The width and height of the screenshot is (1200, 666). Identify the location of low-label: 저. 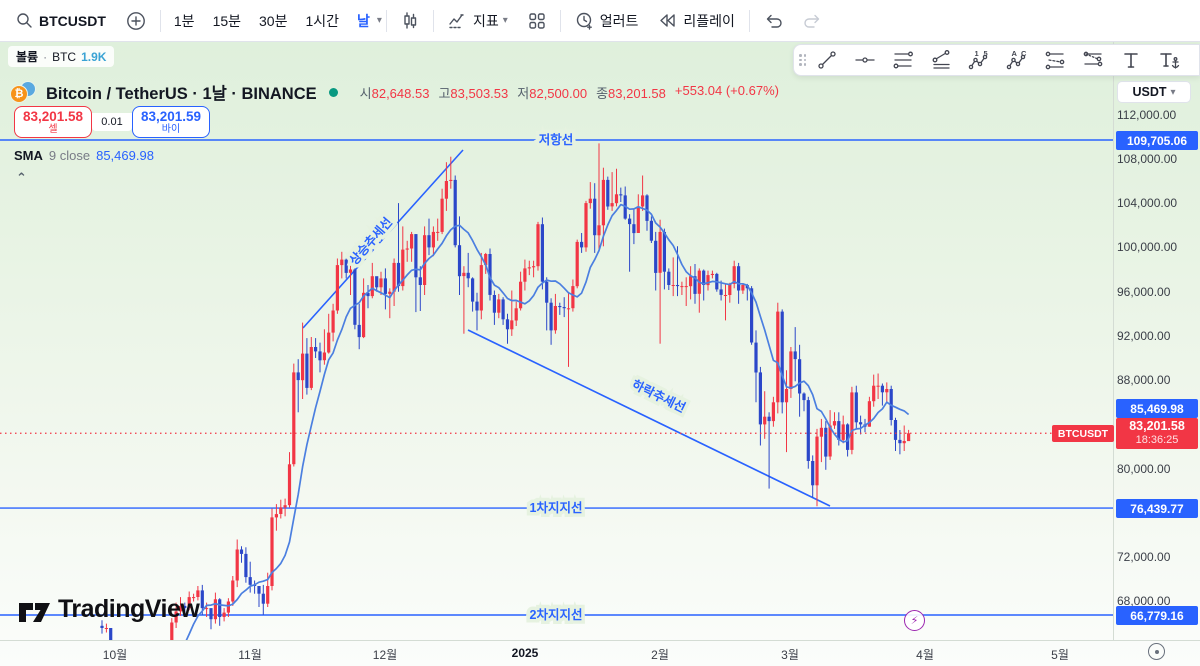
(523, 93).